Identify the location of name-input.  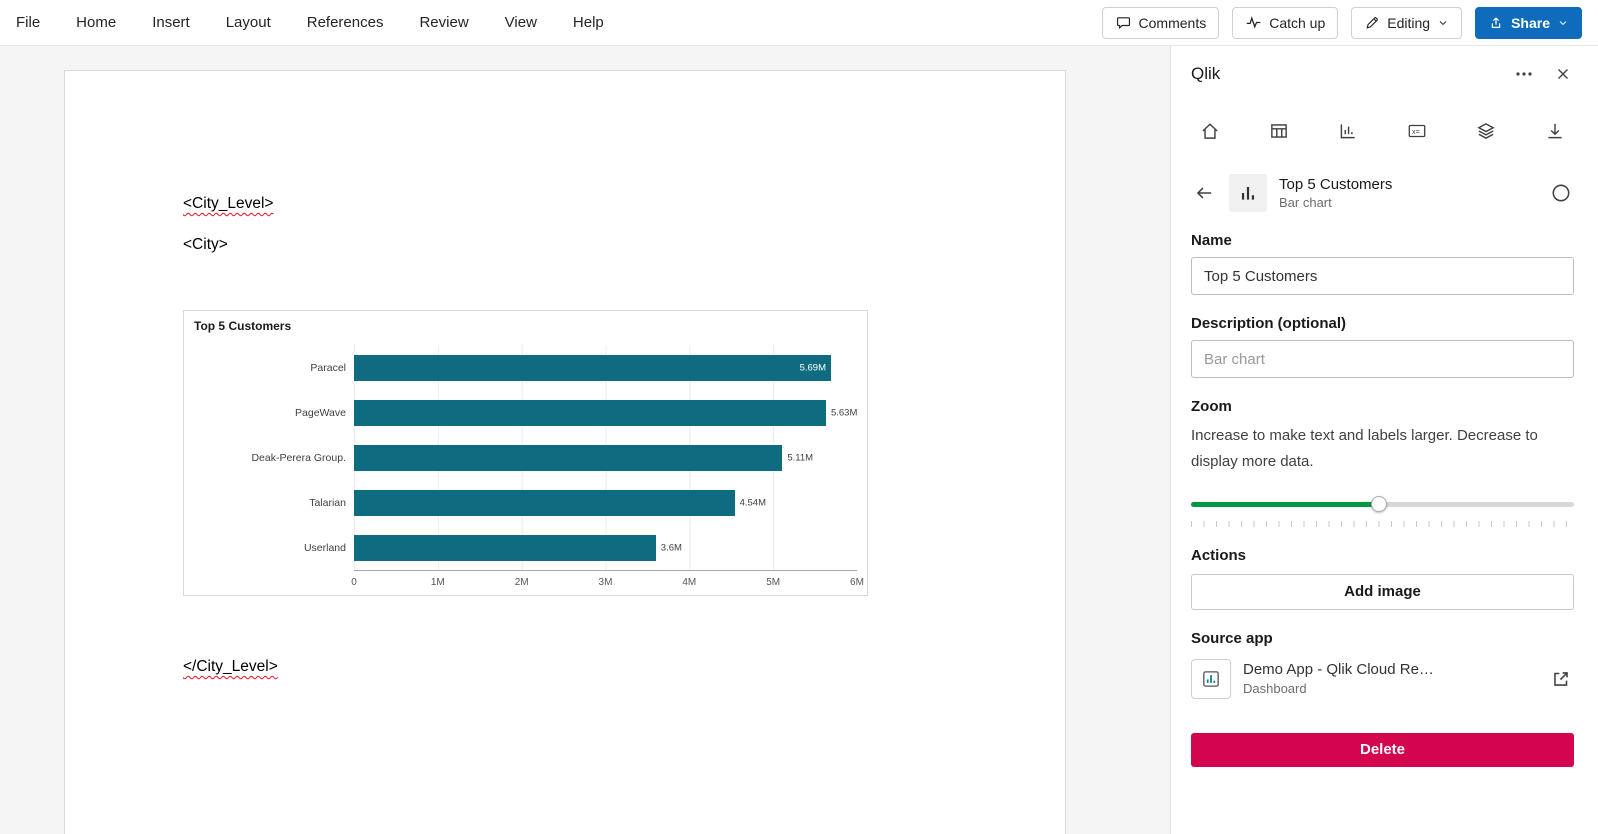
(1382, 276).